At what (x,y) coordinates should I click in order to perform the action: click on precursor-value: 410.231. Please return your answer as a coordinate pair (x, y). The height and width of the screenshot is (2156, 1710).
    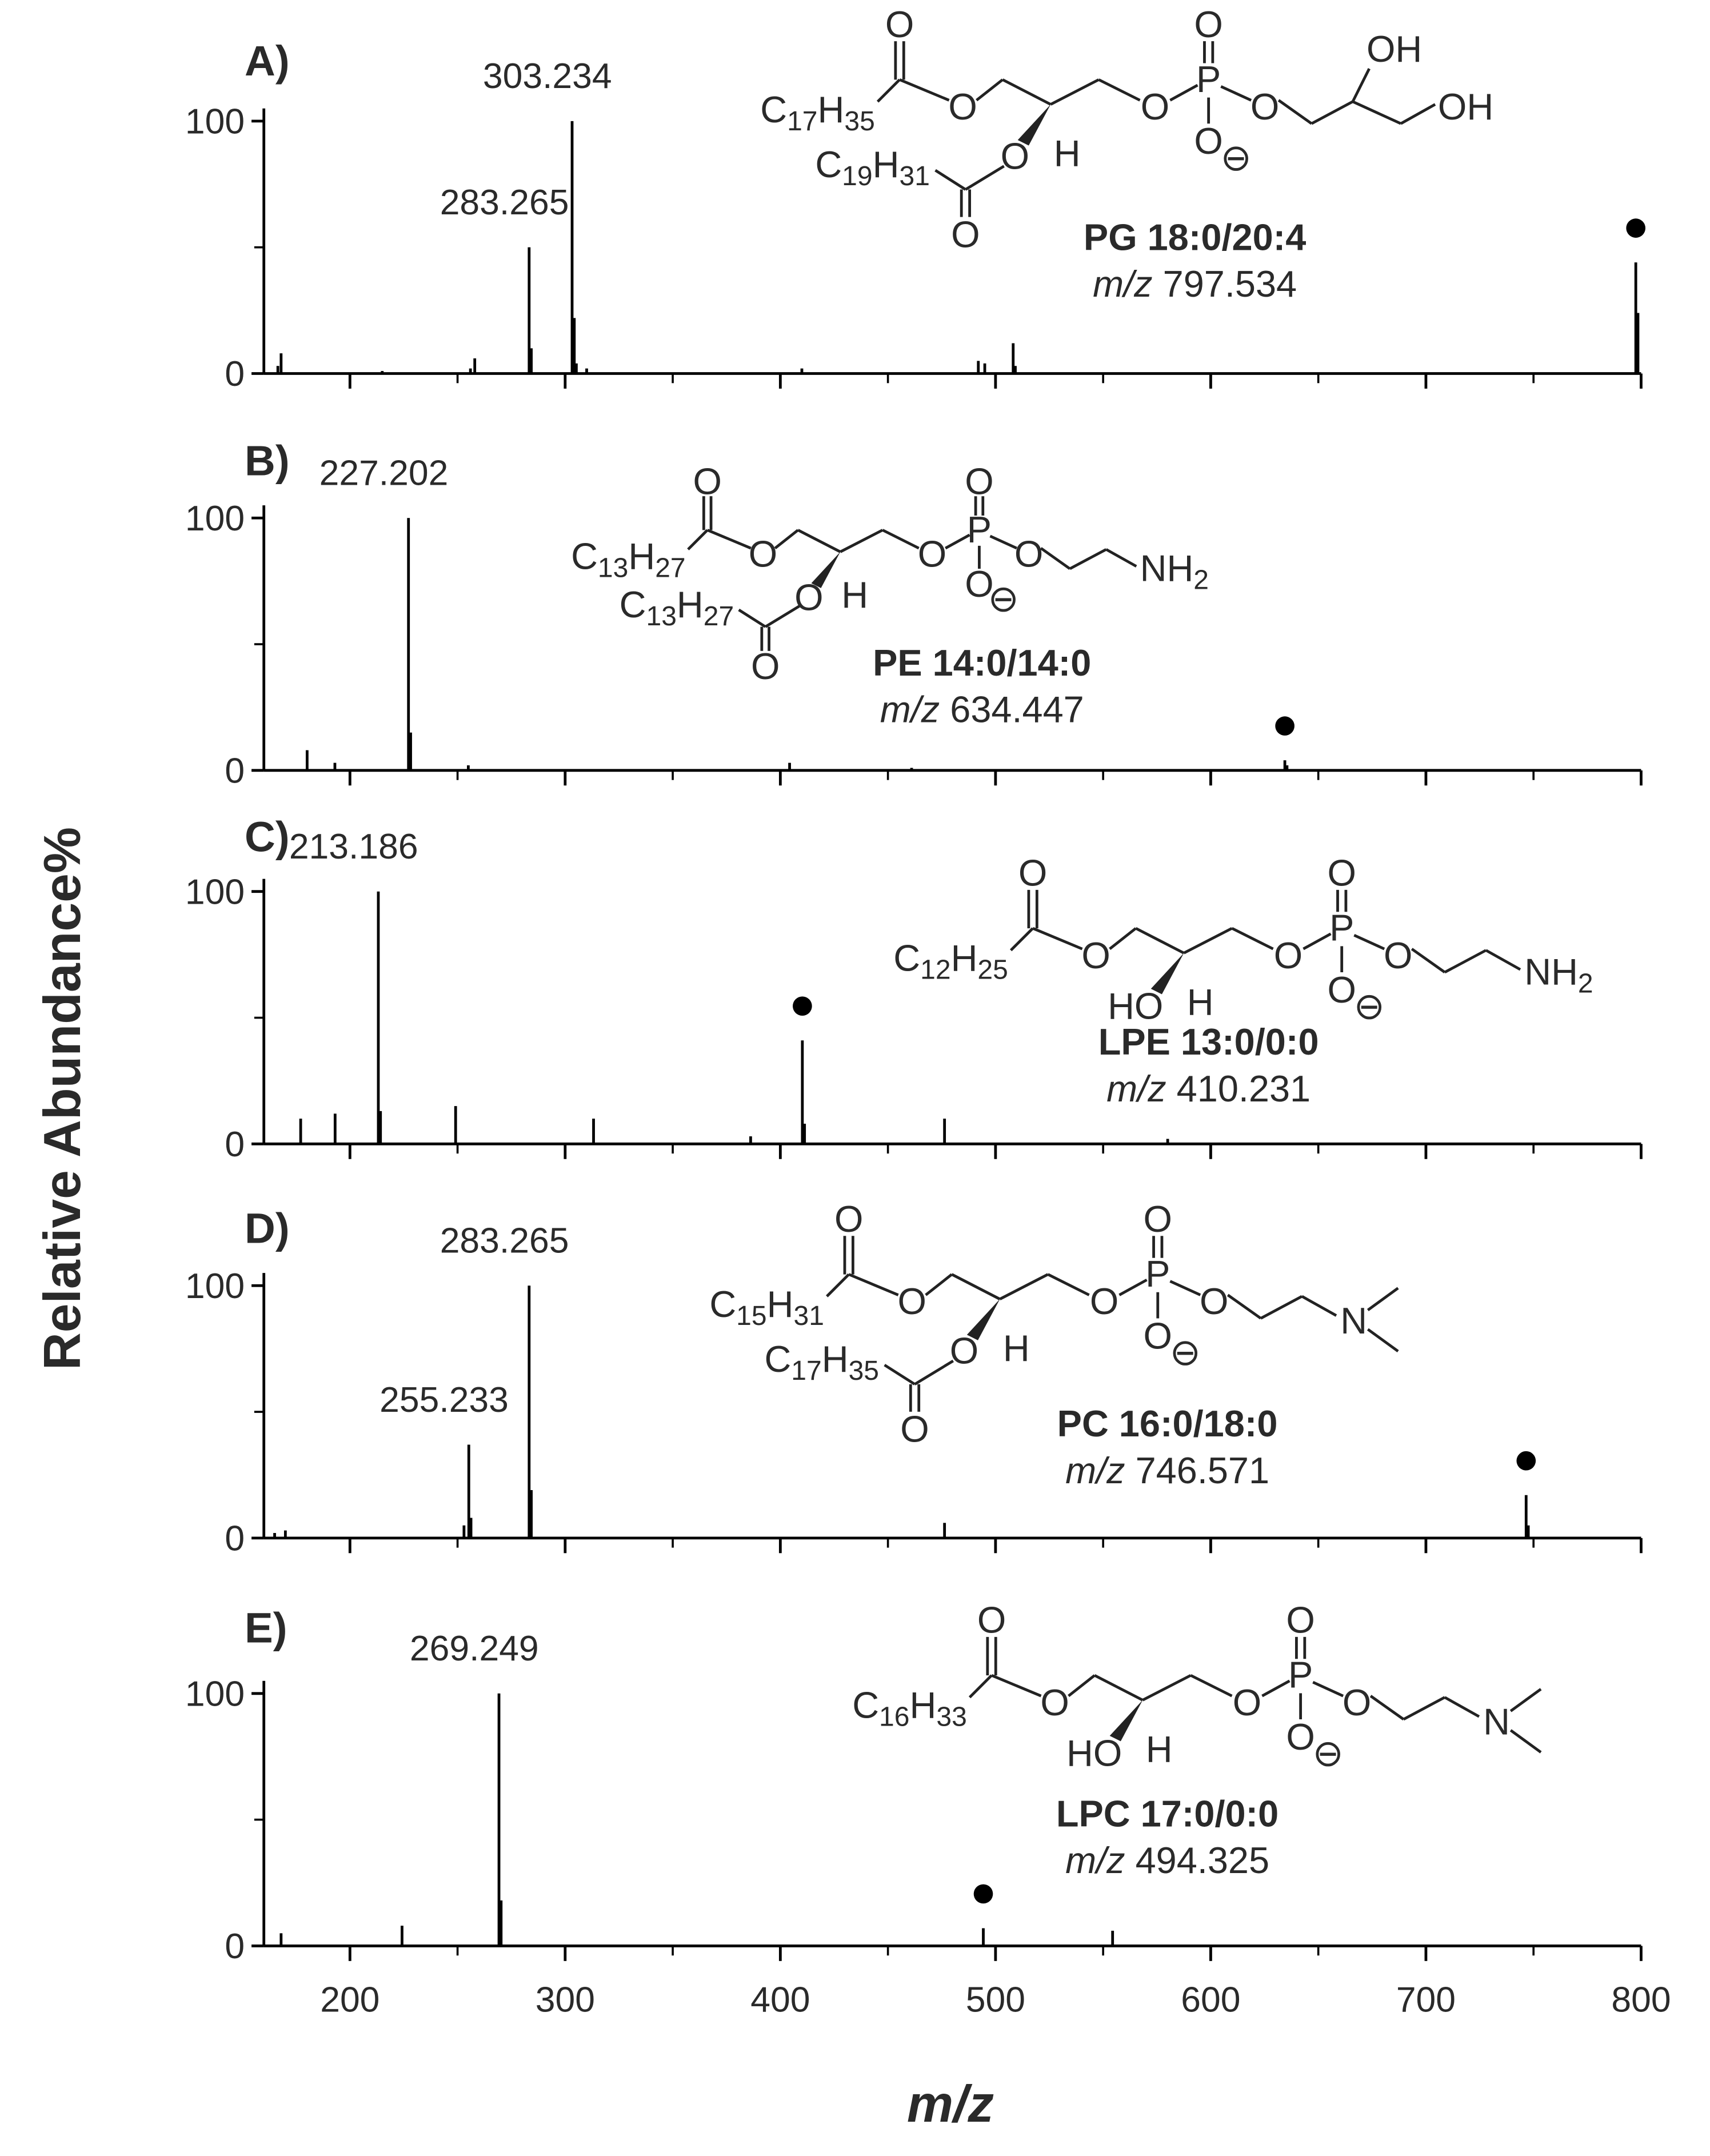
    Looking at the image, I should click on (1244, 1088).